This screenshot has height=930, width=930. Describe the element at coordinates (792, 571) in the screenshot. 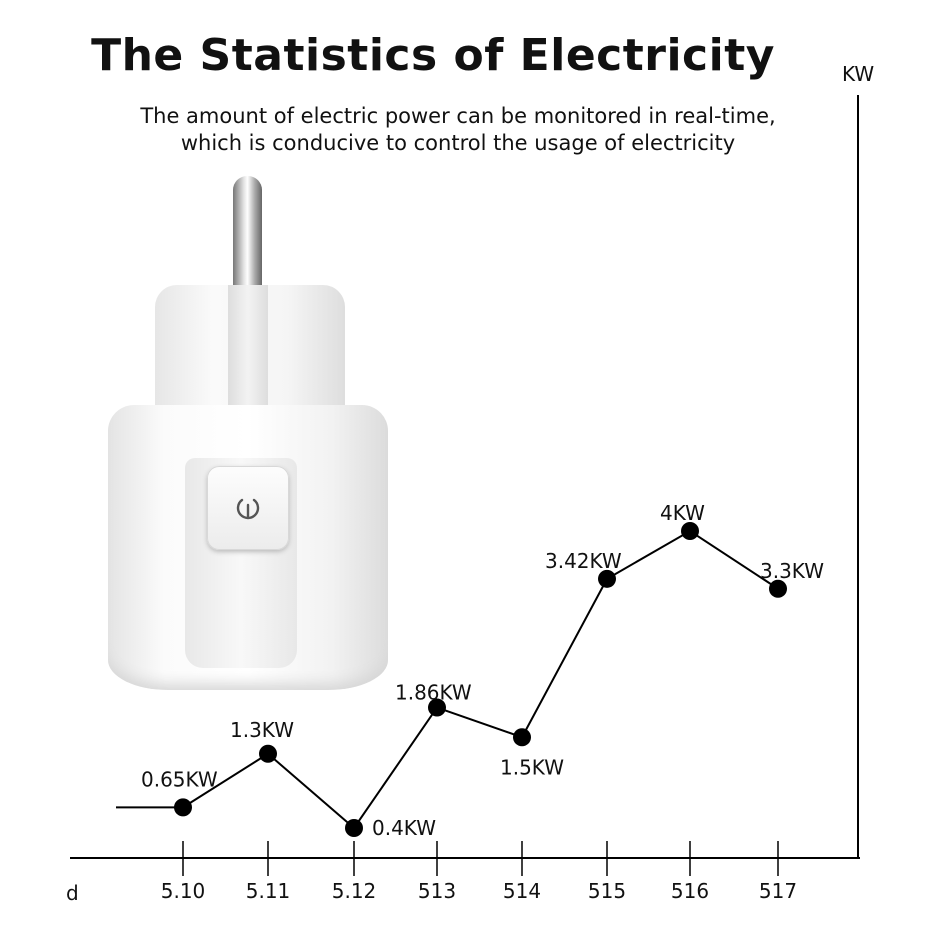

I see `data-label: 3.3KW` at that location.